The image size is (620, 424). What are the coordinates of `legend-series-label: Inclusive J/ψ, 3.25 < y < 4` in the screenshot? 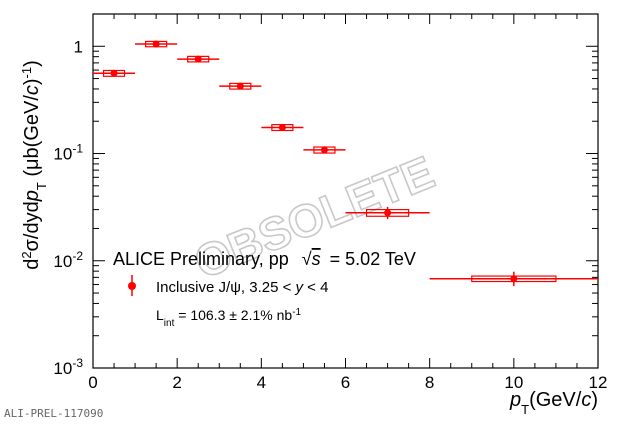 It's located at (242, 287).